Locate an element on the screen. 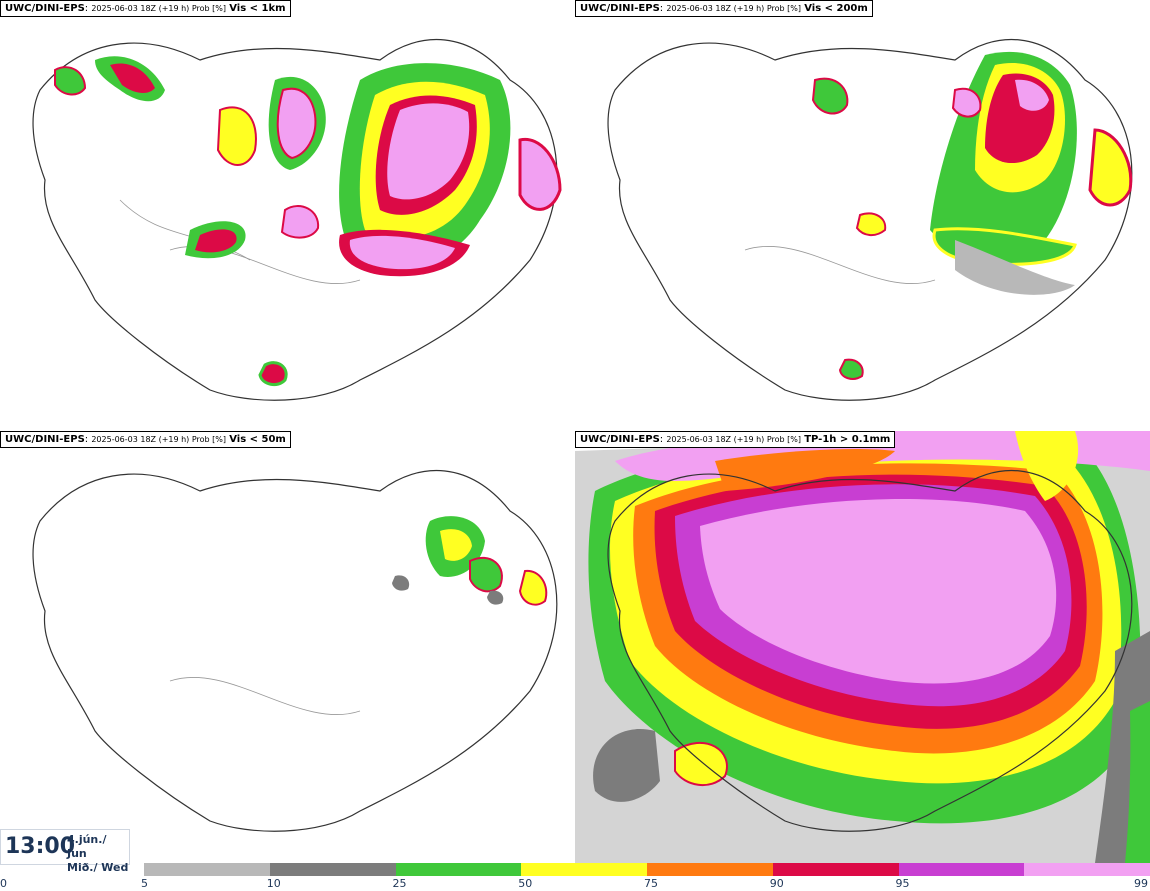 The height and width of the screenshot is (891, 1150). valid-date-line-1: 4.jún./ Jun is located at coordinates (87, 846).